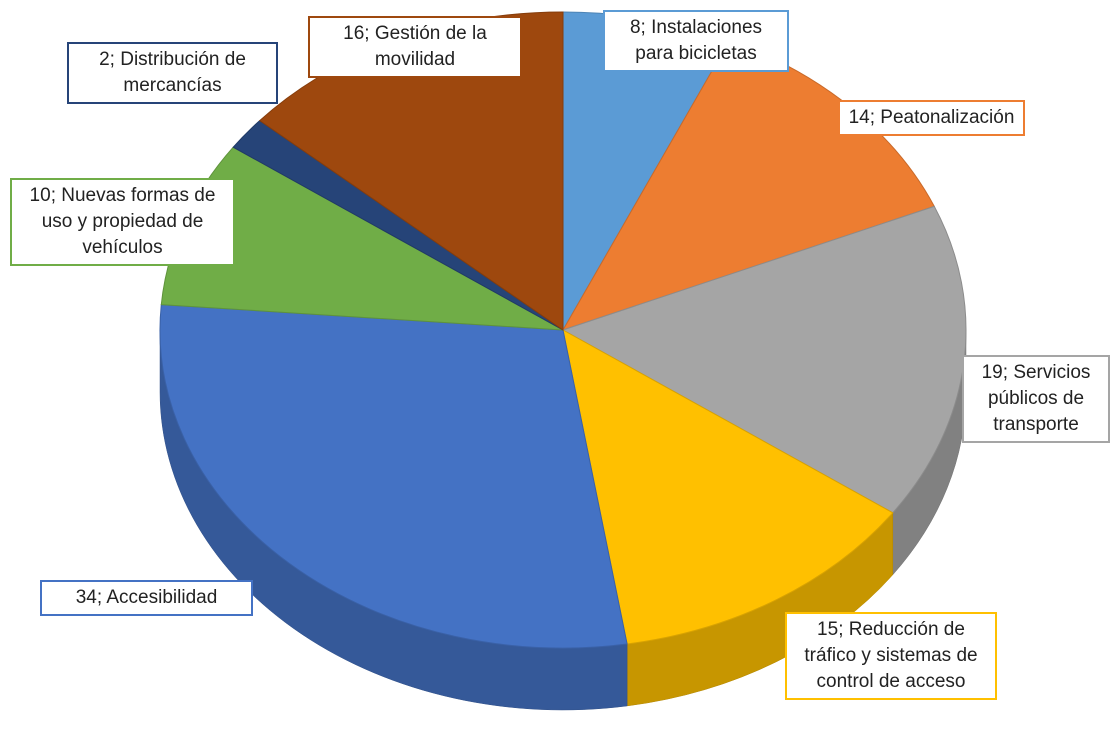 The height and width of the screenshot is (749, 1113). Describe the element at coordinates (699, 40) in the screenshot. I see `label-name: Instalaciones para bicicletas` at that location.